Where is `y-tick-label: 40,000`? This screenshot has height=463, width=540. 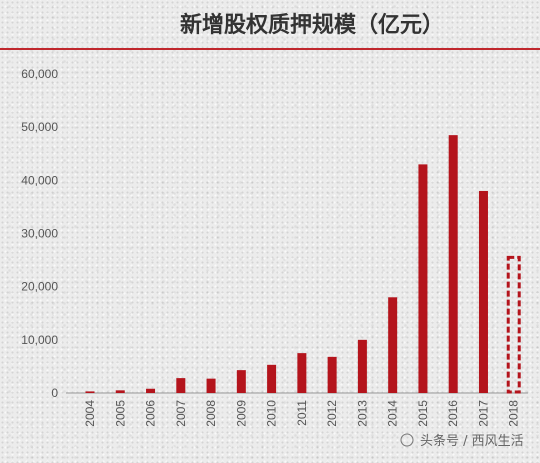
y-tick-label: 40,000 is located at coordinates (39, 180).